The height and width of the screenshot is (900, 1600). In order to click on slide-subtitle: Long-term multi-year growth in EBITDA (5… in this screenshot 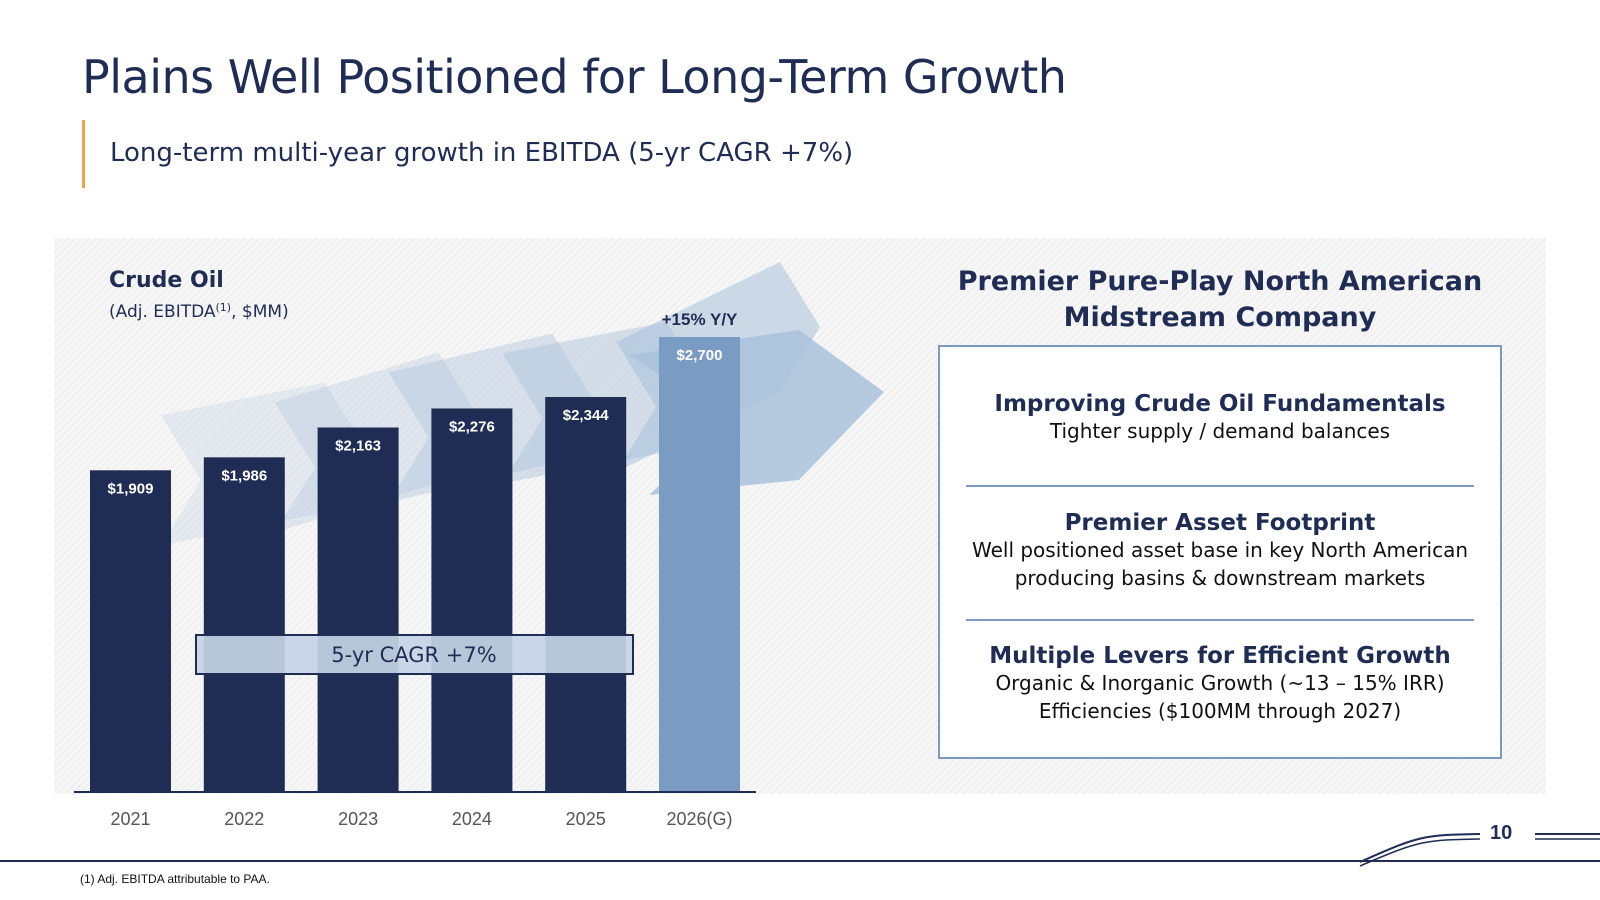, I will do `click(482, 153)`.